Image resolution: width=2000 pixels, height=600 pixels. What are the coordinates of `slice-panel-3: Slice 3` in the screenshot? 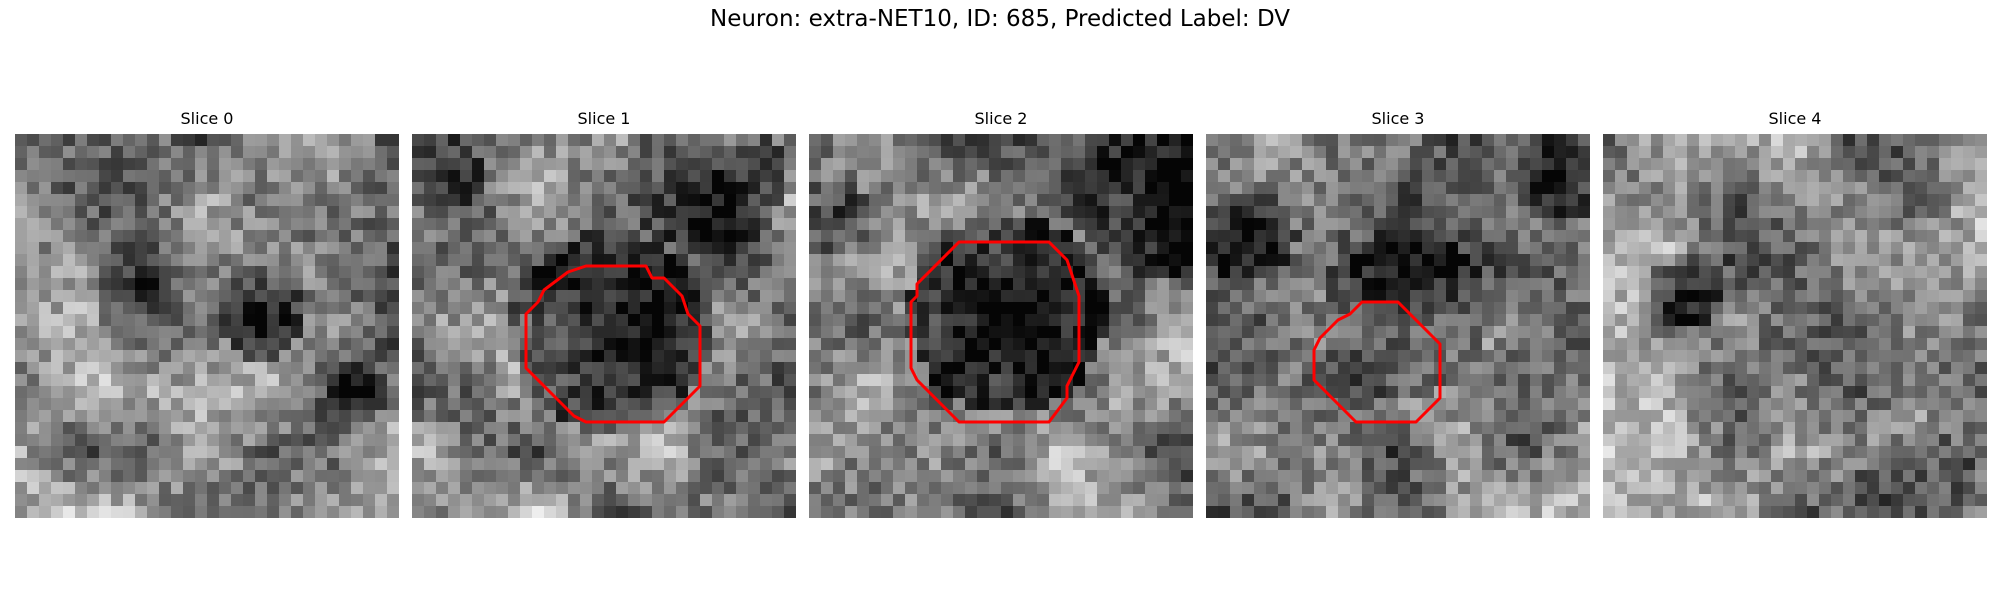 It's located at (1398, 314).